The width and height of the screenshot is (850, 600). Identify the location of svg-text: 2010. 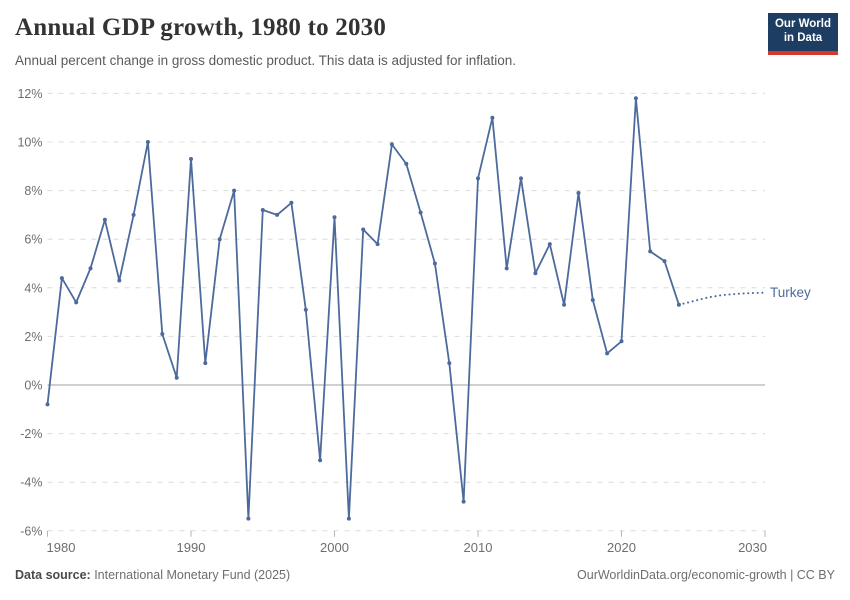
(478, 547).